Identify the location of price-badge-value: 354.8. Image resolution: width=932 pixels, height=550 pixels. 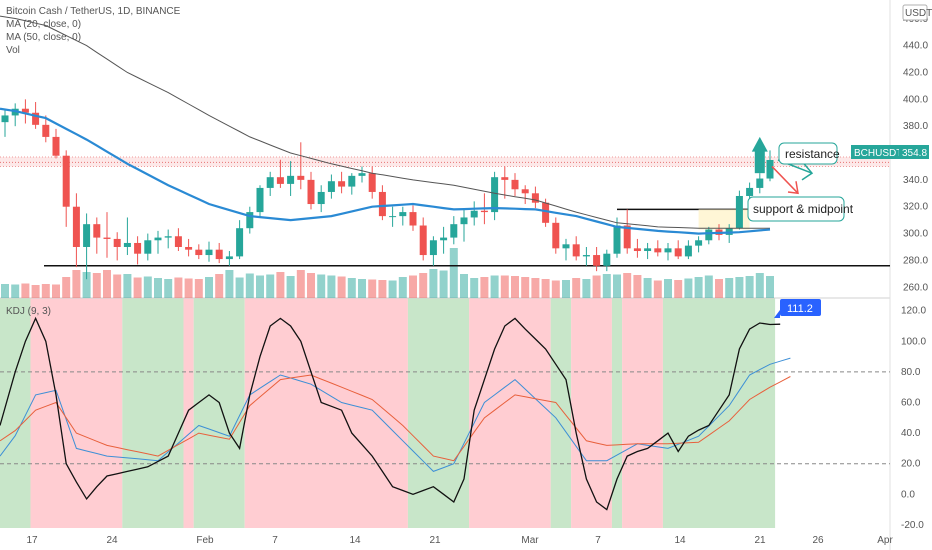
(914, 153).